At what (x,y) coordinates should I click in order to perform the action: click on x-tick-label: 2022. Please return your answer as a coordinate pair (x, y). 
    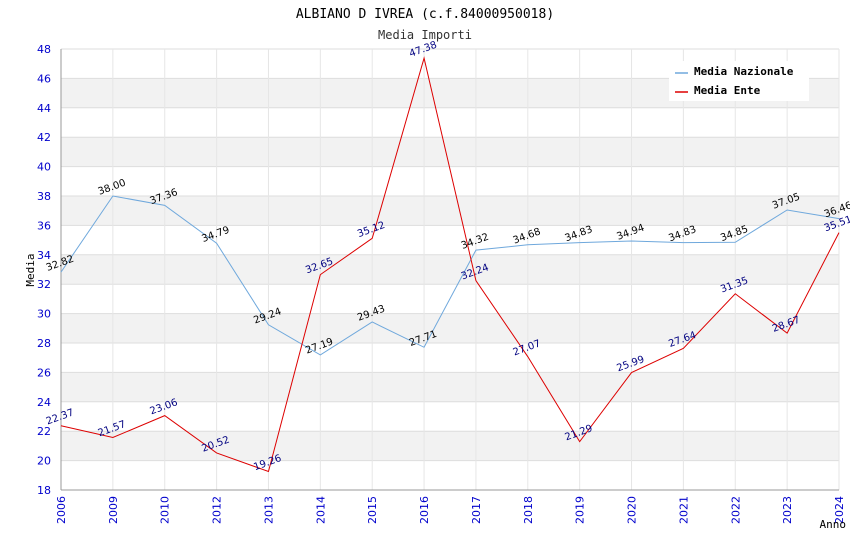
    Looking at the image, I should click on (735, 510).